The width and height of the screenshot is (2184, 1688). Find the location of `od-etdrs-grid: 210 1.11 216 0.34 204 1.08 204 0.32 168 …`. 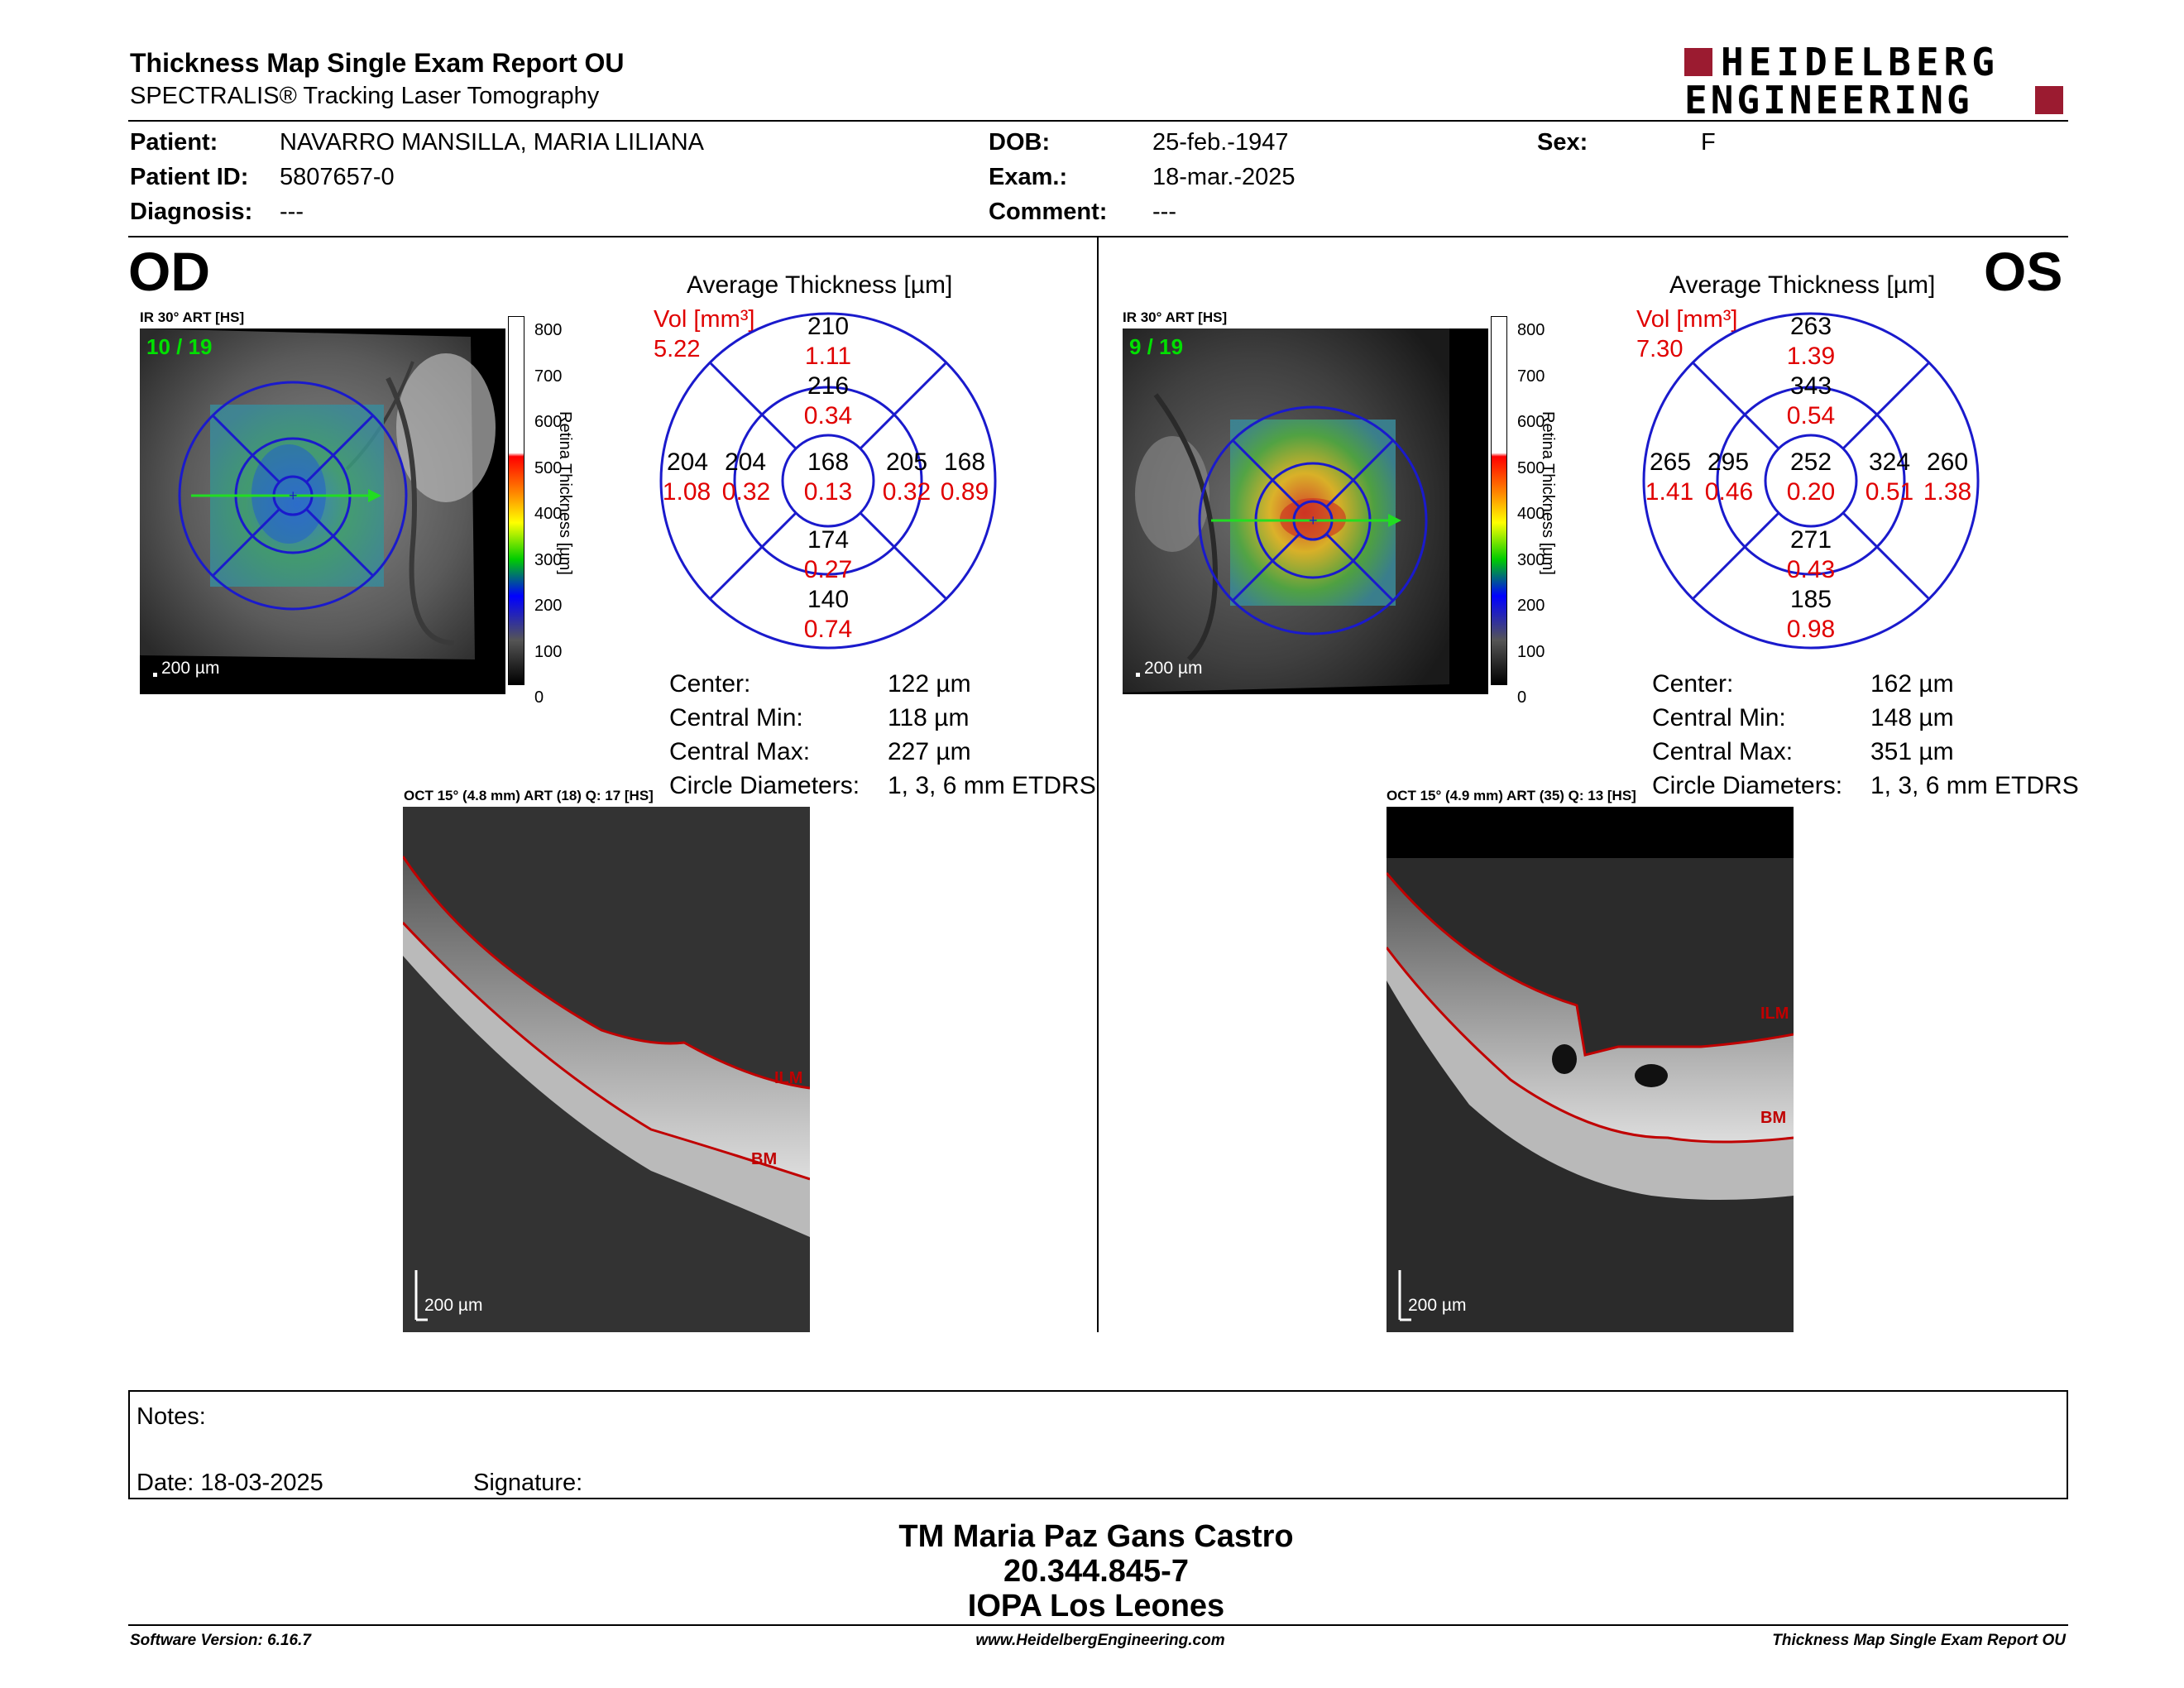

od-etdrs-grid: 210 1.11 216 0.34 204 1.08 204 0.32 168 … is located at coordinates (828, 480).